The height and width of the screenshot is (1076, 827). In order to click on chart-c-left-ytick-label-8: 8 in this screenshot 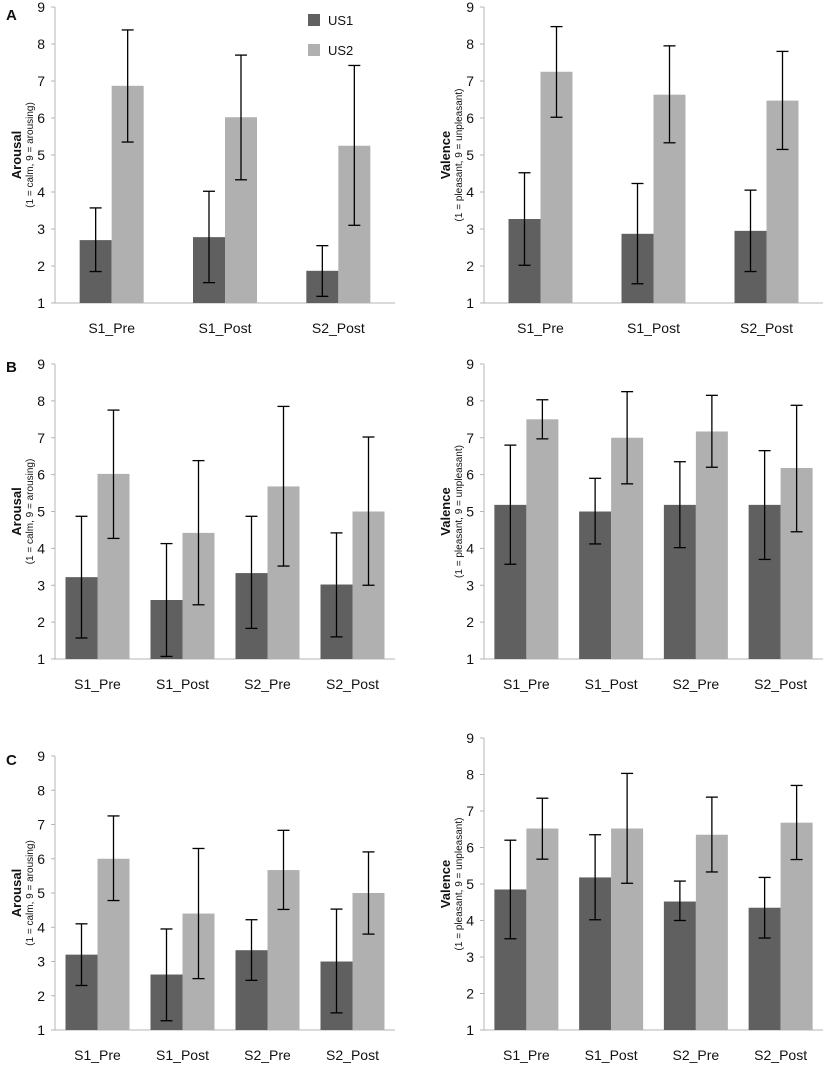, I will do `click(41, 790)`.